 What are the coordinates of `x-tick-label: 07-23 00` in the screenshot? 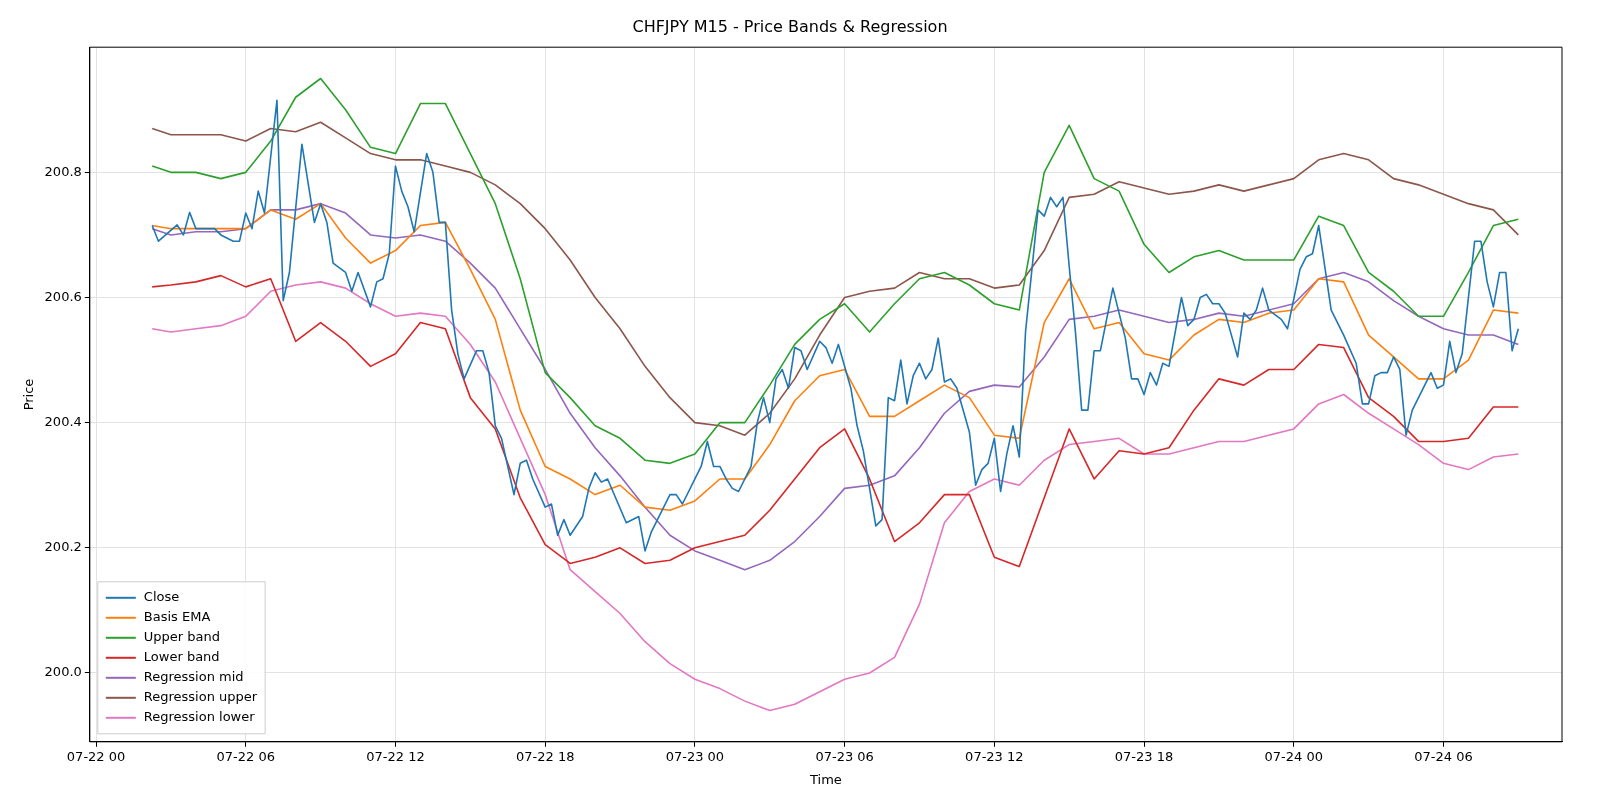 It's located at (695, 756).